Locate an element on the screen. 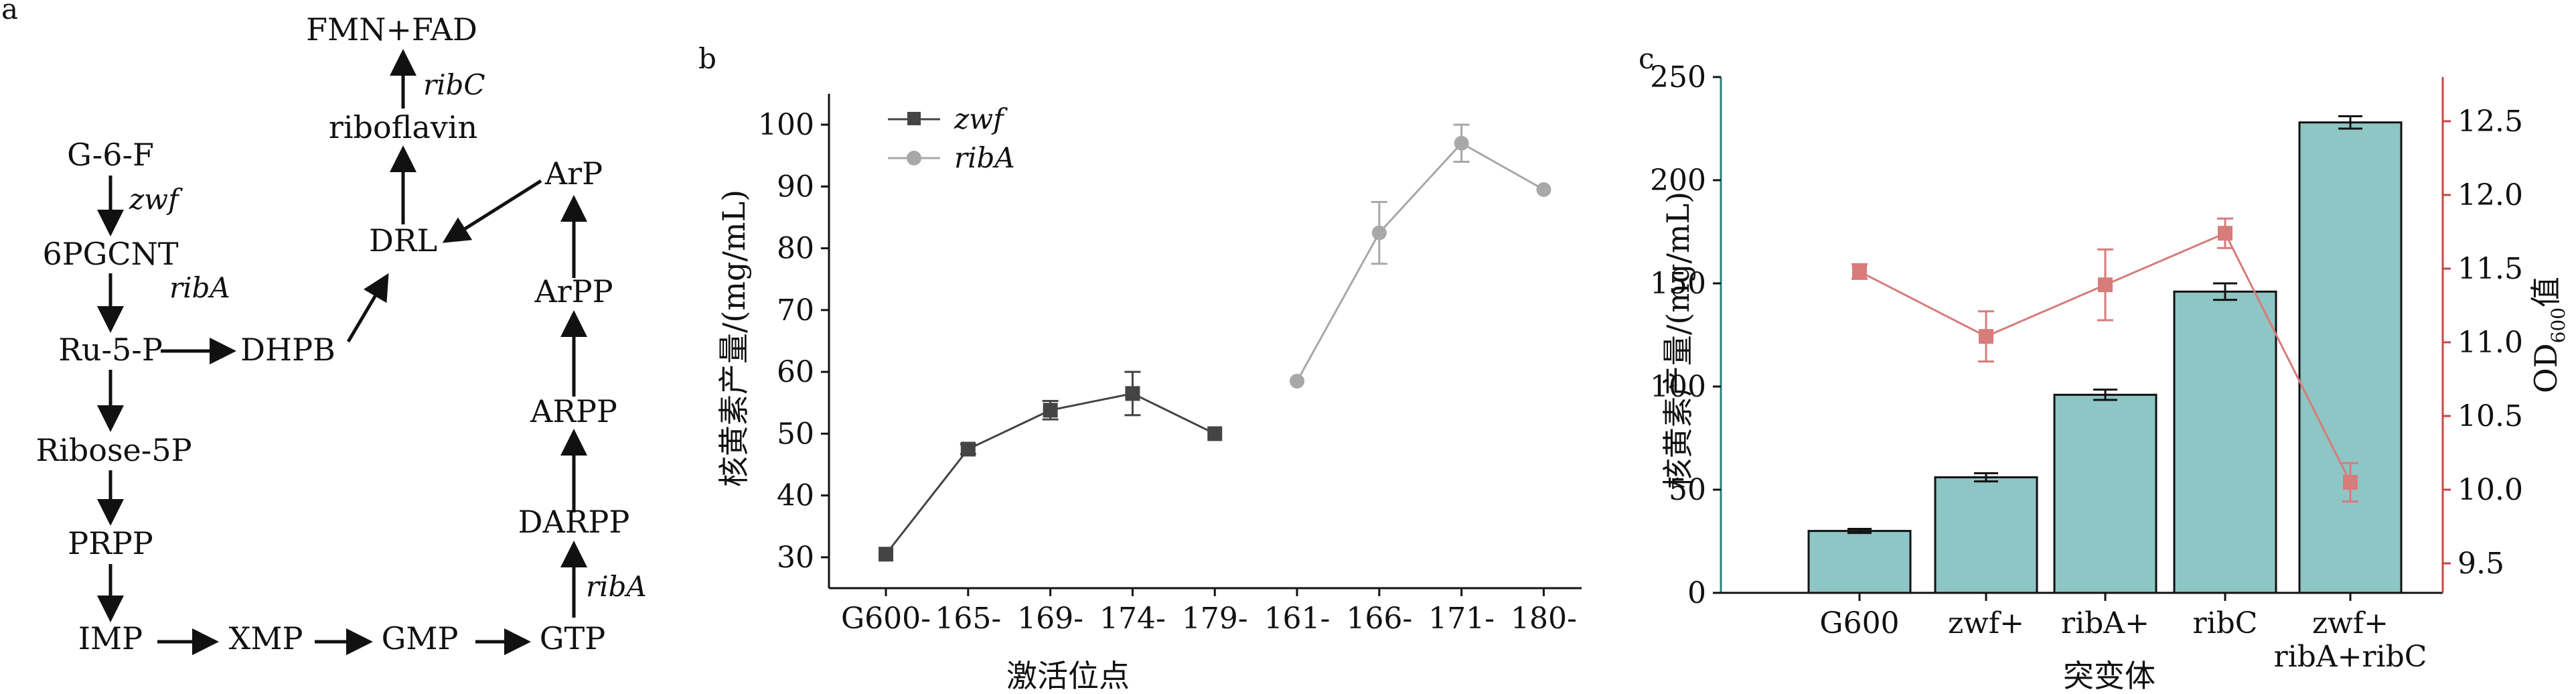  svg-text: OD600值 is located at coordinates (2548, 335).